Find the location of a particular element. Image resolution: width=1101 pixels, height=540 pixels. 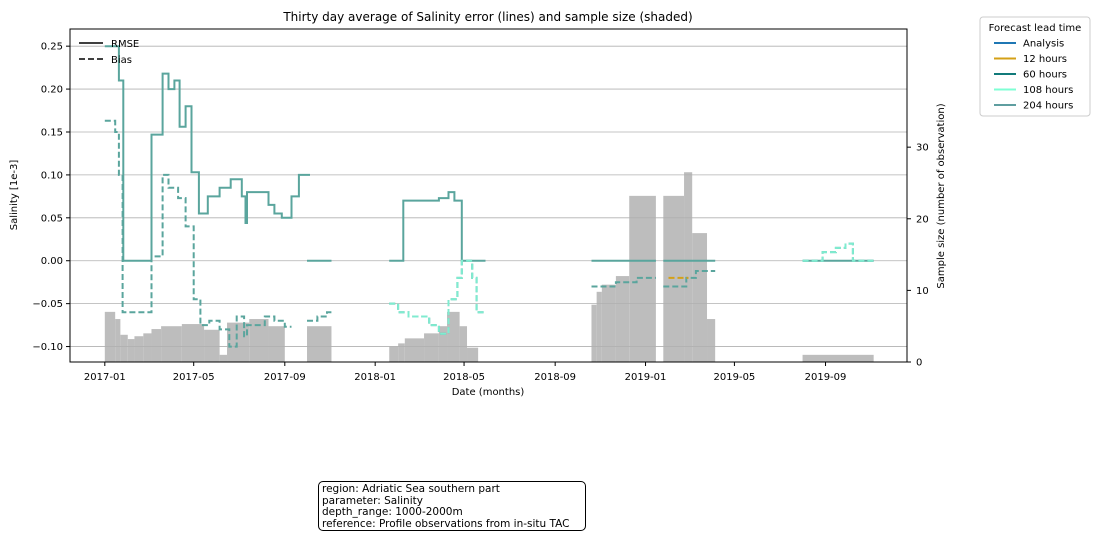

y-tick-label: 0.25 is located at coordinates (52, 47).